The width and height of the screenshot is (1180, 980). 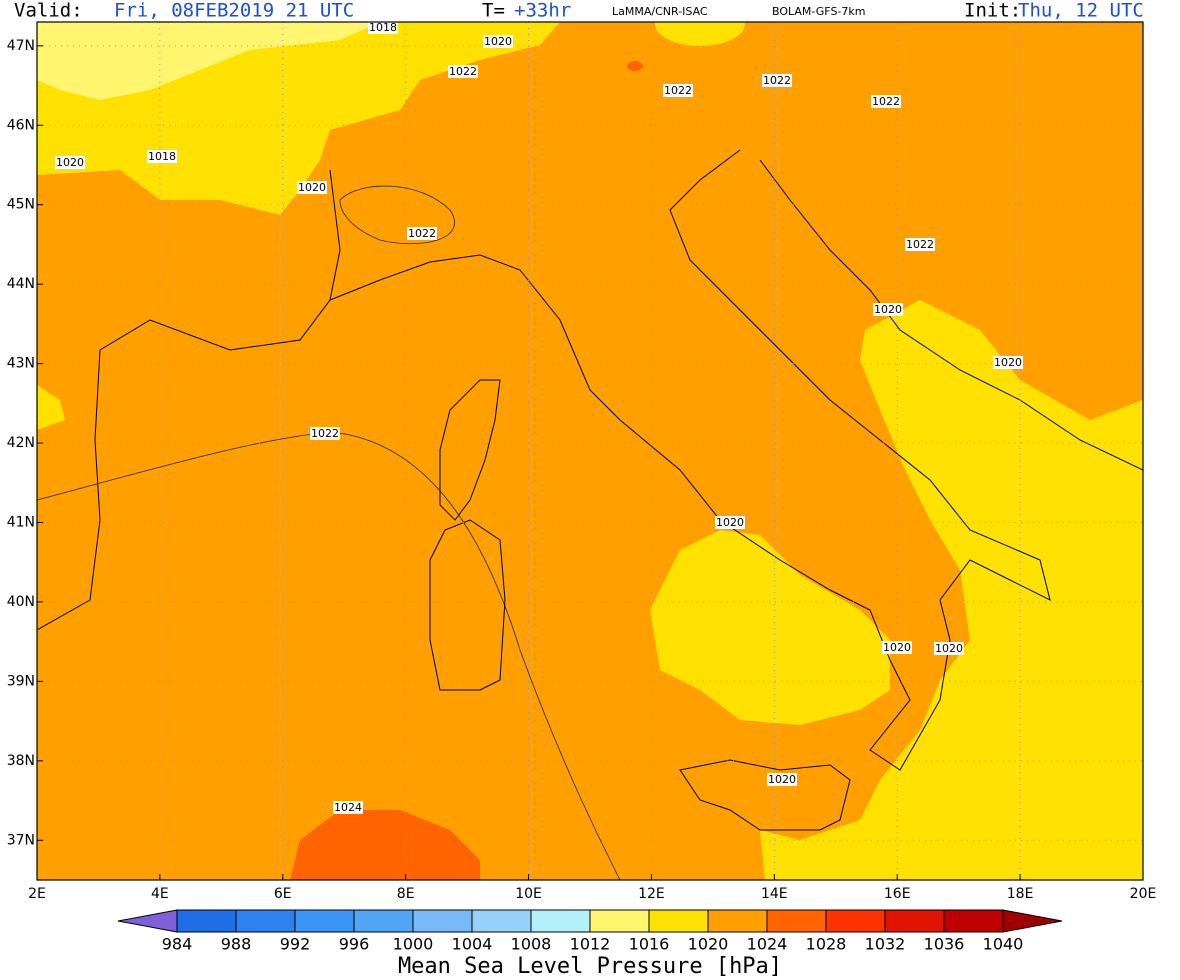 I want to click on colorbar-label: 1008, so click(x=531, y=944).